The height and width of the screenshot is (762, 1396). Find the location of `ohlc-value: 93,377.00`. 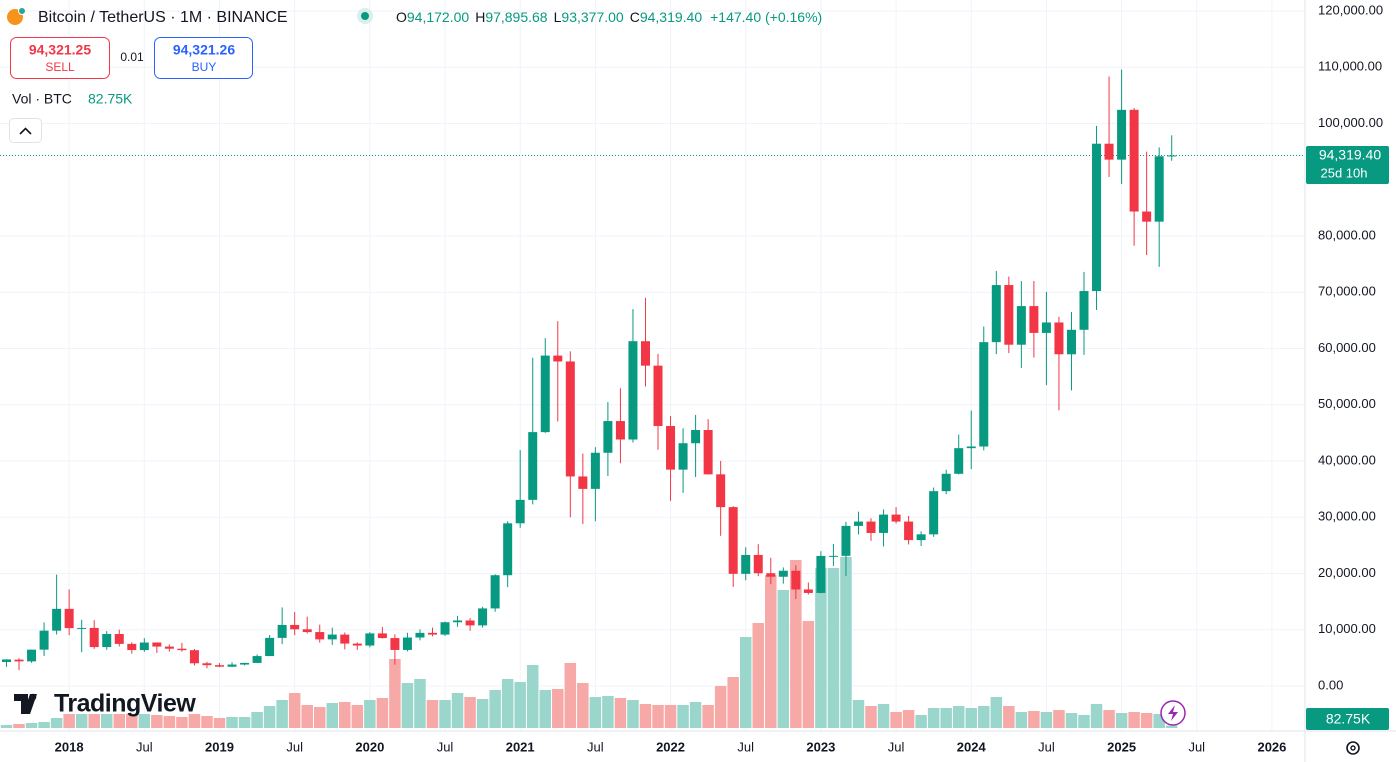

ohlc-value: 93,377.00 is located at coordinates (592, 17).